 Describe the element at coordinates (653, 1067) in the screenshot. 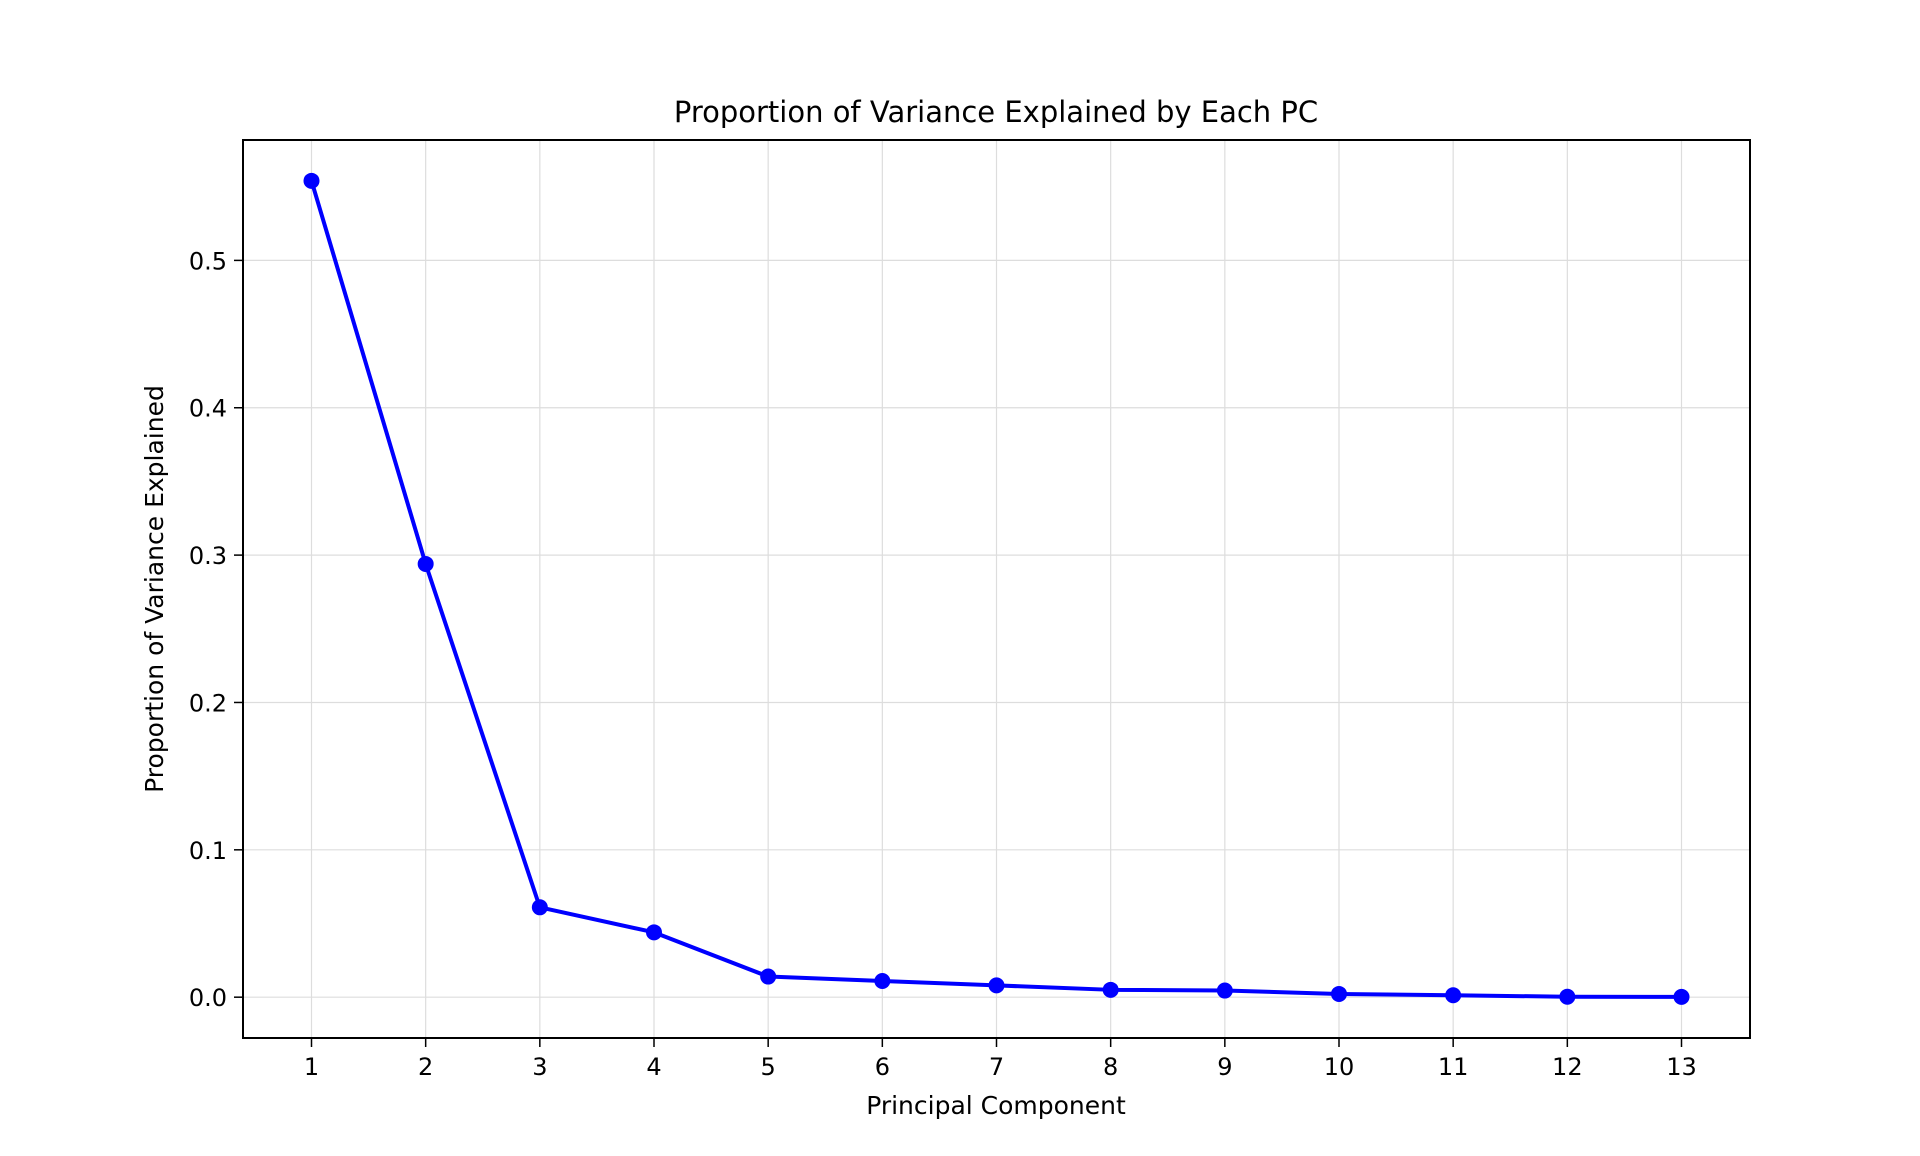

I see `x-tick-label: 4` at that location.